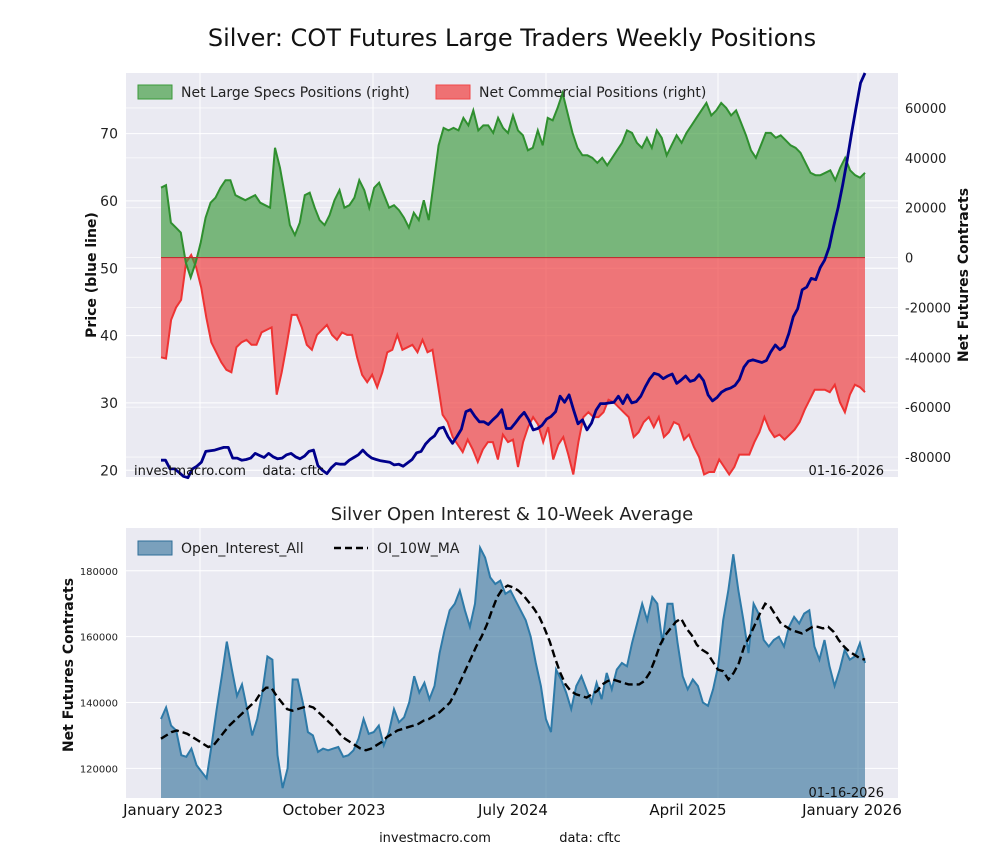 Image resolution: width=1000 pixels, height=860 pixels. I want to click on legend-label-commercial: Net Commercial Positions (right), so click(592, 93).